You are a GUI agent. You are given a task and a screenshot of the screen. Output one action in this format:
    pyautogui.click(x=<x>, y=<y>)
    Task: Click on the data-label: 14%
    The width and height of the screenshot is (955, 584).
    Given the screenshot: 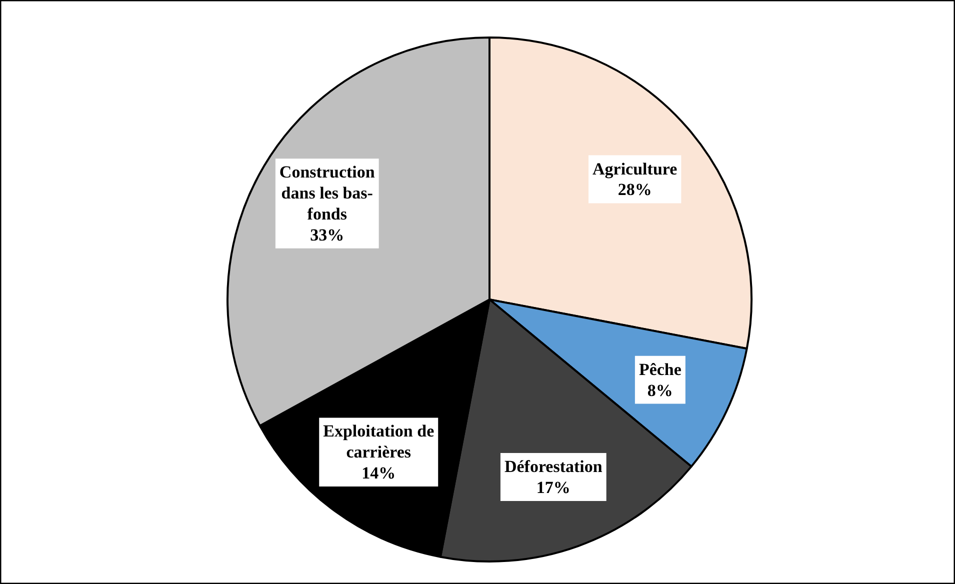 What is the action you would take?
    pyautogui.click(x=379, y=473)
    